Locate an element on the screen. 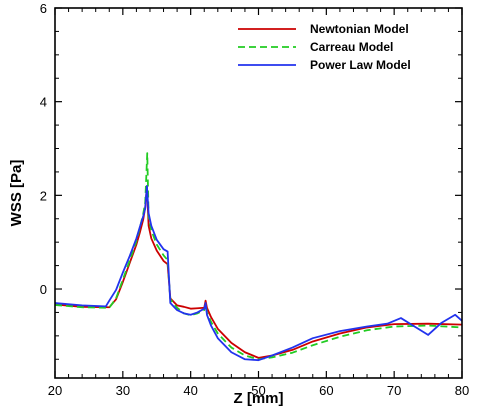 The height and width of the screenshot is (410, 480). y-tick-label: 0 is located at coordinates (43, 289).